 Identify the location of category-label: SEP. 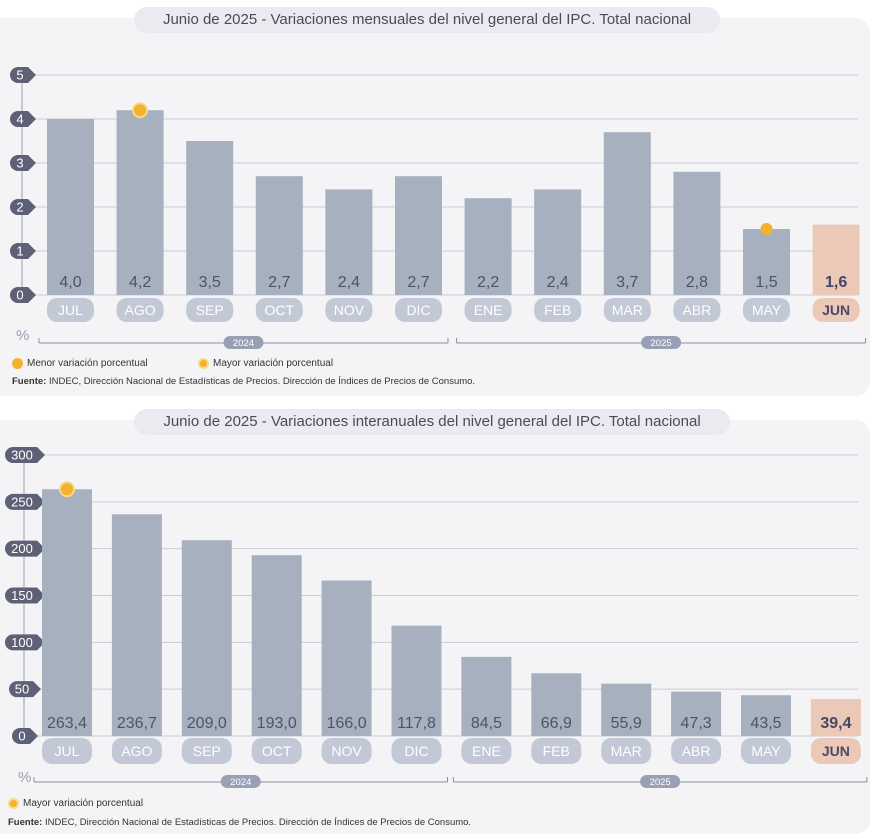
(207, 751).